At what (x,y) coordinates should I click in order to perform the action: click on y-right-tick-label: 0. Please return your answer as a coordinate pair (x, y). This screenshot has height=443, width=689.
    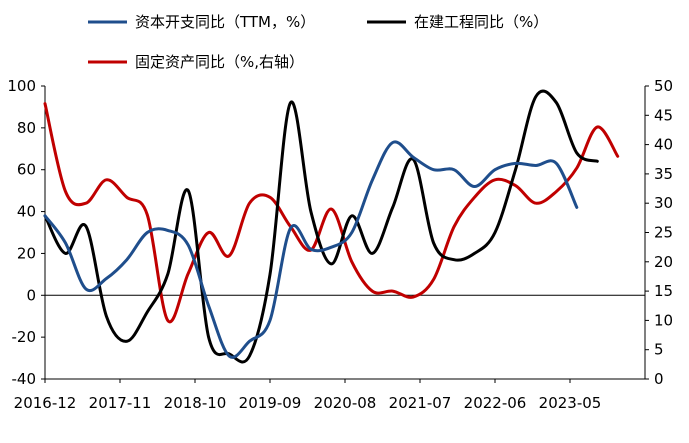
    Looking at the image, I should click on (659, 379).